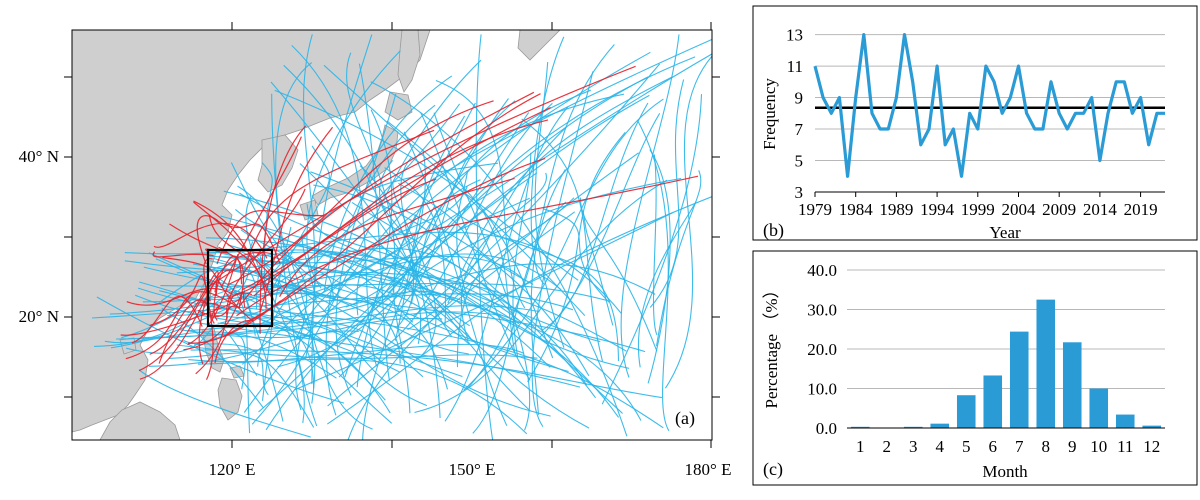 This screenshot has height=500, width=1200. Describe the element at coordinates (989, 105) in the screenshot. I see `frequency-line` at that location.